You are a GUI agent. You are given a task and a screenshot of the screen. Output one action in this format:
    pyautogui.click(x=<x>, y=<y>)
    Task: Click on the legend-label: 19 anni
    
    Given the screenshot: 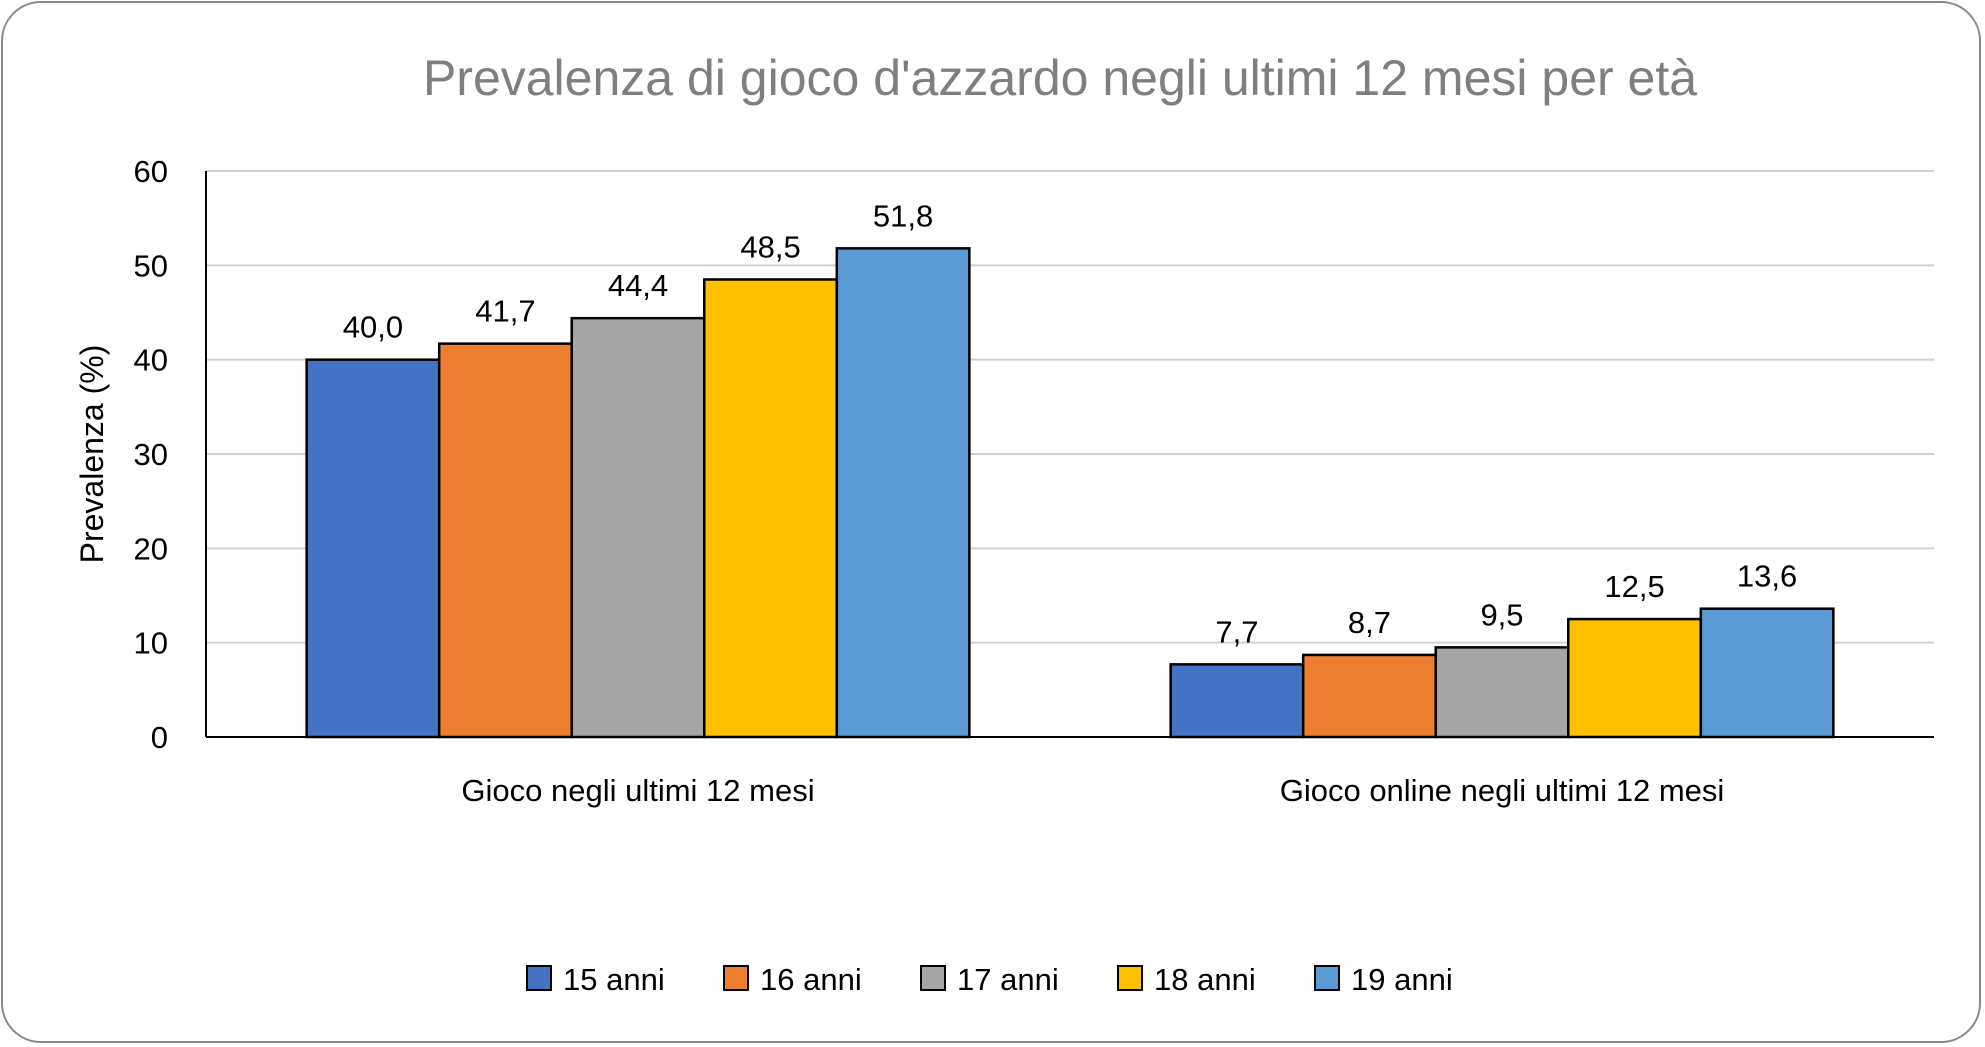 What is the action you would take?
    pyautogui.click(x=1402, y=979)
    